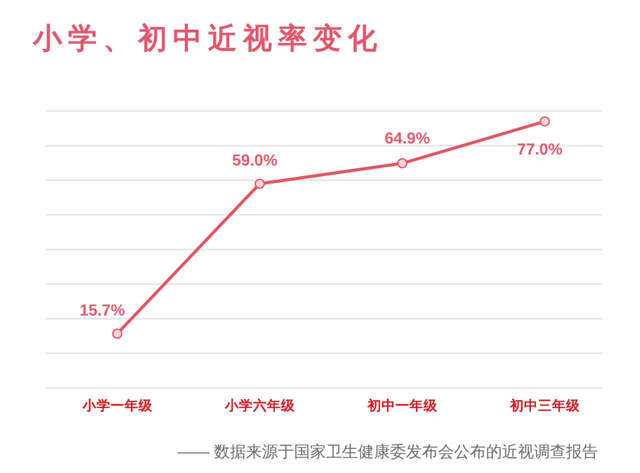 The image size is (640, 473). I want to click on chart-title: 小学、初中近视率变化, so click(207, 38).